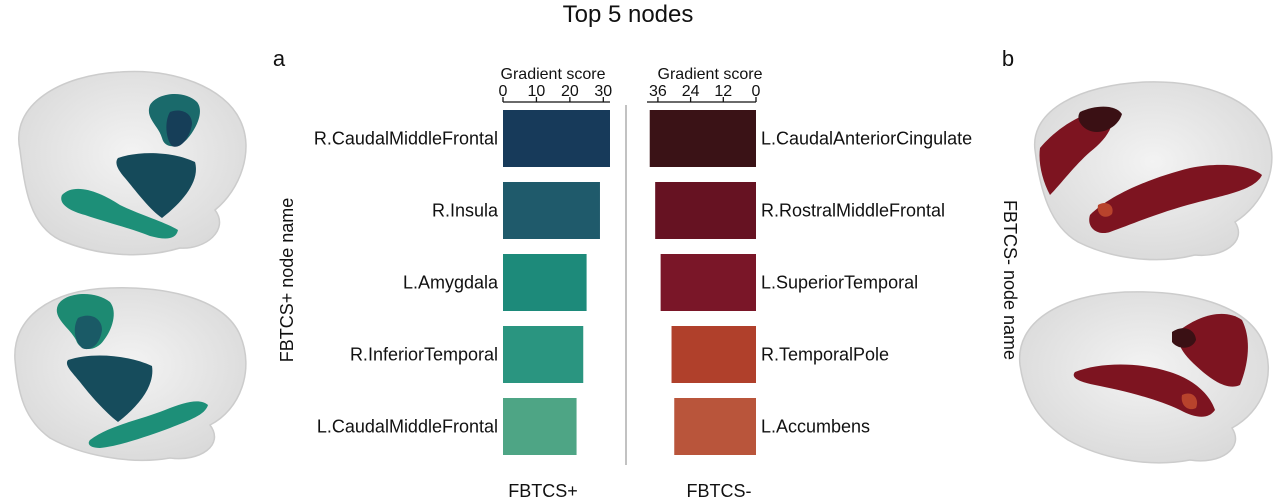  I want to click on x-tick-label: 36, so click(658, 91).